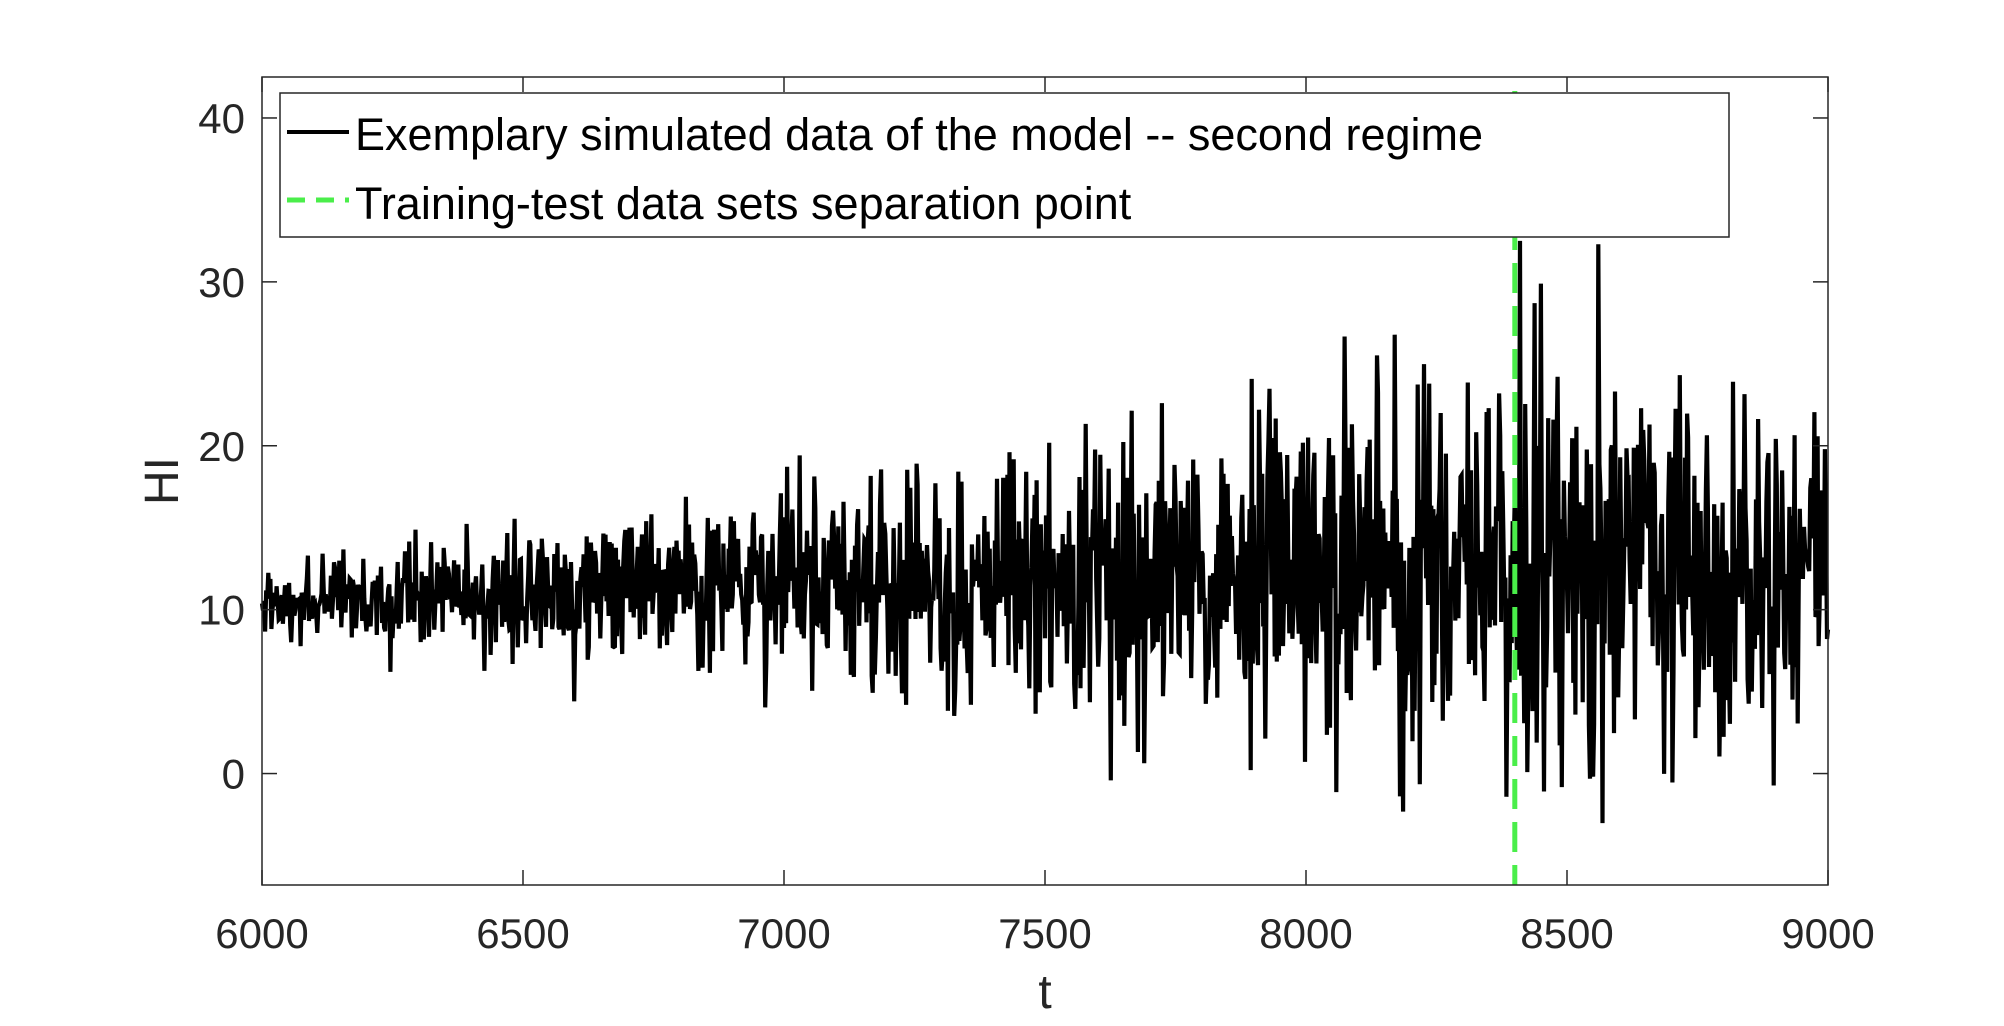 This screenshot has width=2004, height=1026. What do you see at coordinates (1305, 933) in the screenshot?
I see `x-tick-label: 8000` at bounding box center [1305, 933].